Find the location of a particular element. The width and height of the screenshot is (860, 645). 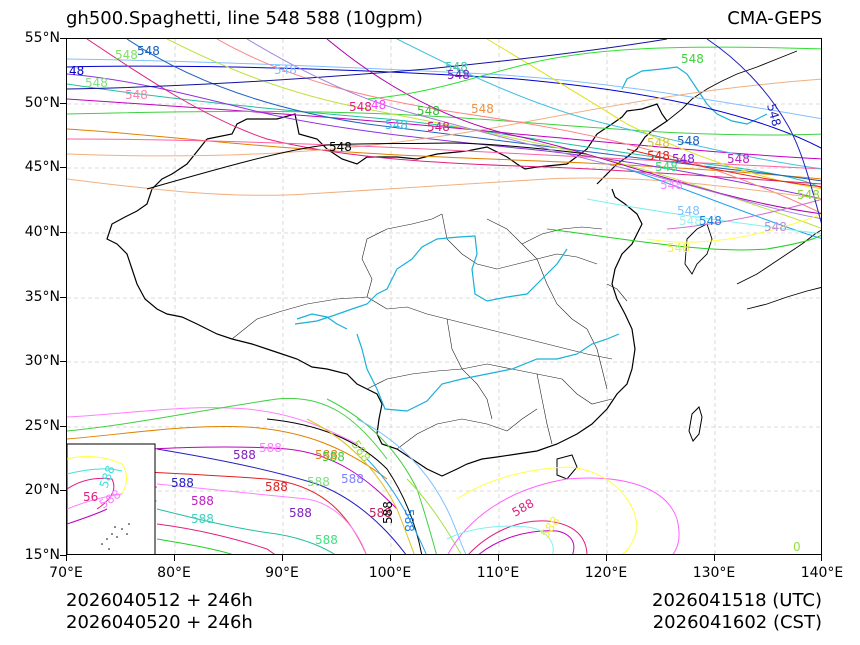

label-588-yellow: 588 is located at coordinates (550, 527).